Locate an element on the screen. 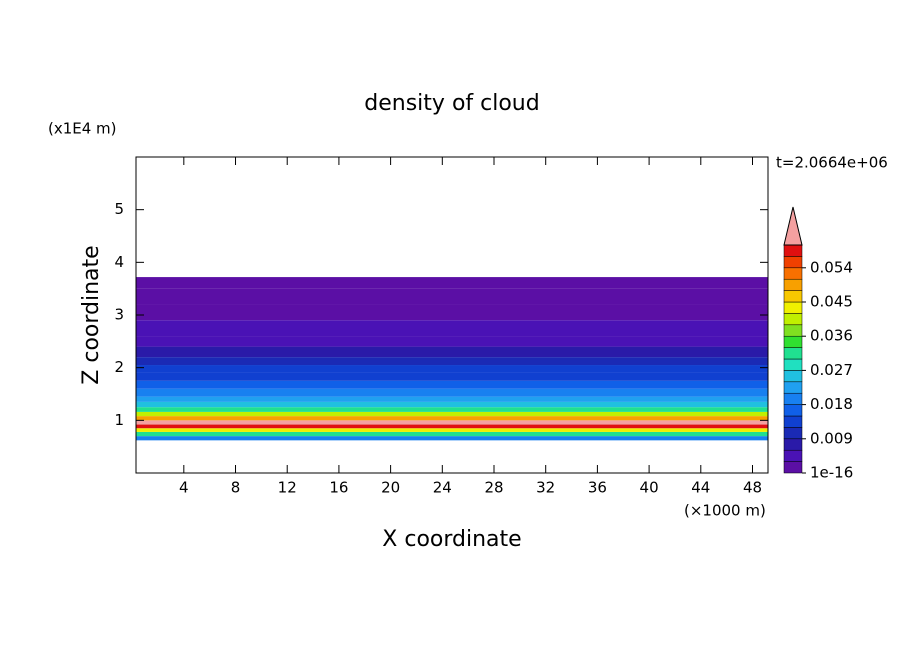 The image size is (904, 658). colorbar-tick-label: 0.027 is located at coordinates (831, 370).